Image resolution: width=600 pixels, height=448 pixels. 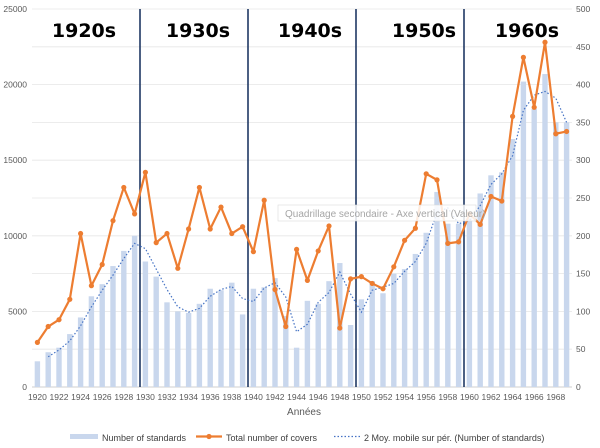 I want to click on right-axis-tick-label: 500, so click(x=583, y=9).